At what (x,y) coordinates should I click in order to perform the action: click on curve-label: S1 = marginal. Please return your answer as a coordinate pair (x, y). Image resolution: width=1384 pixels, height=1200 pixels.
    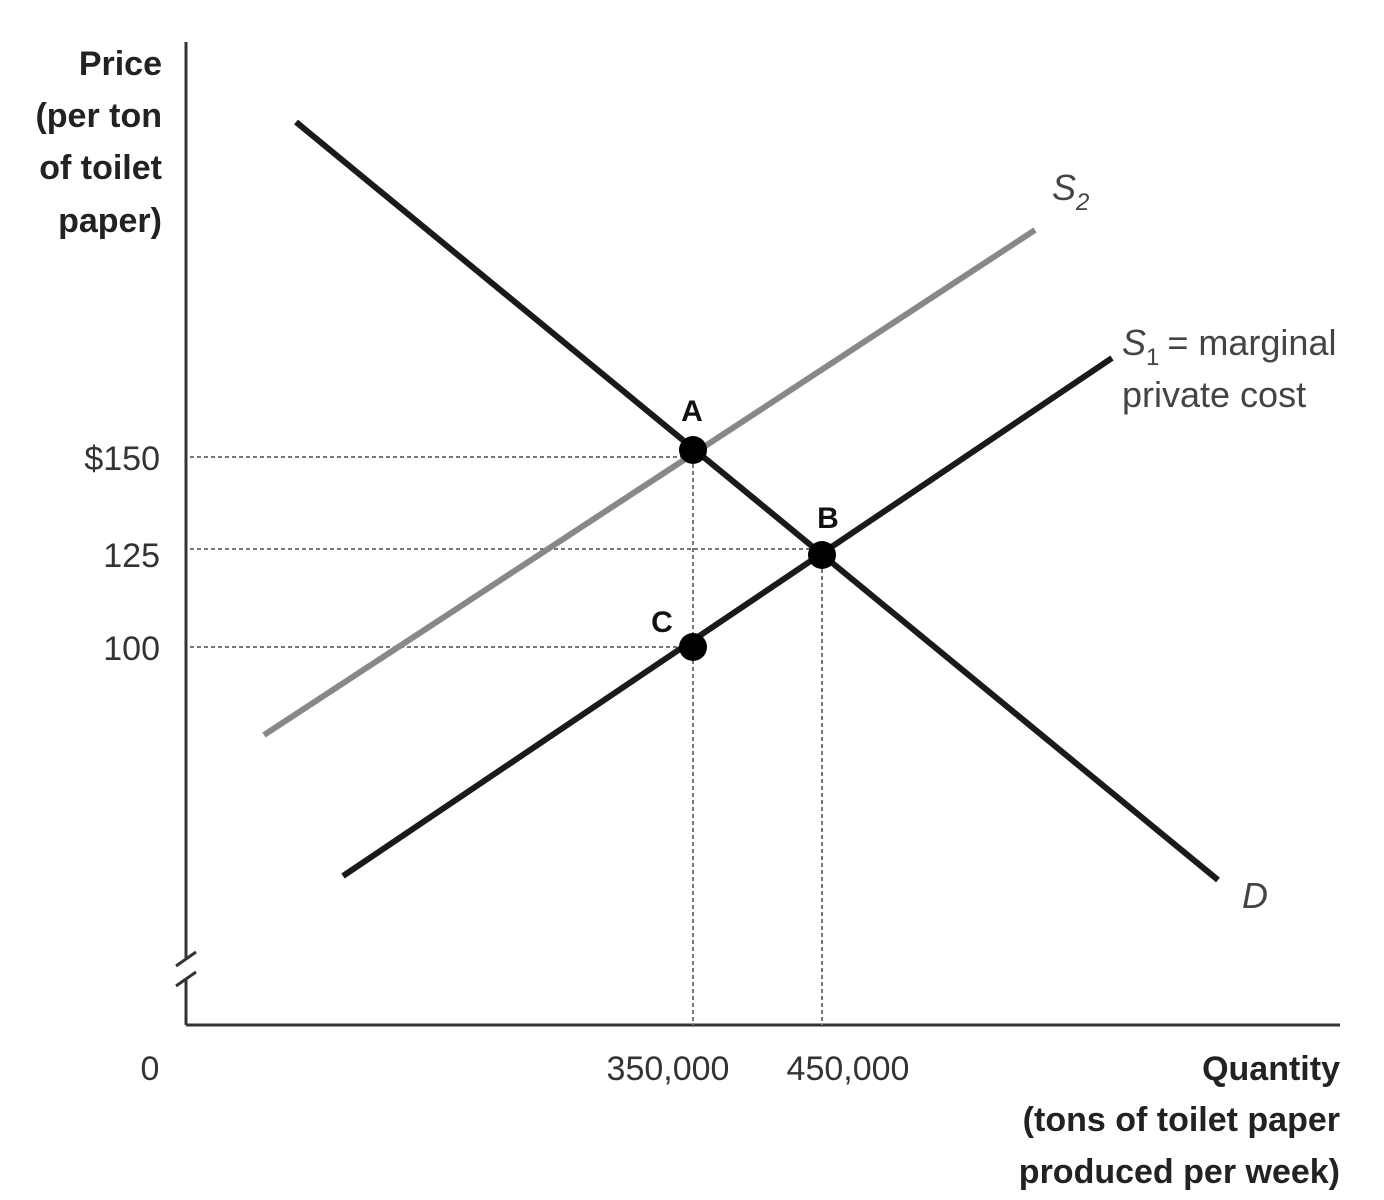
    Looking at the image, I should click on (1229, 346).